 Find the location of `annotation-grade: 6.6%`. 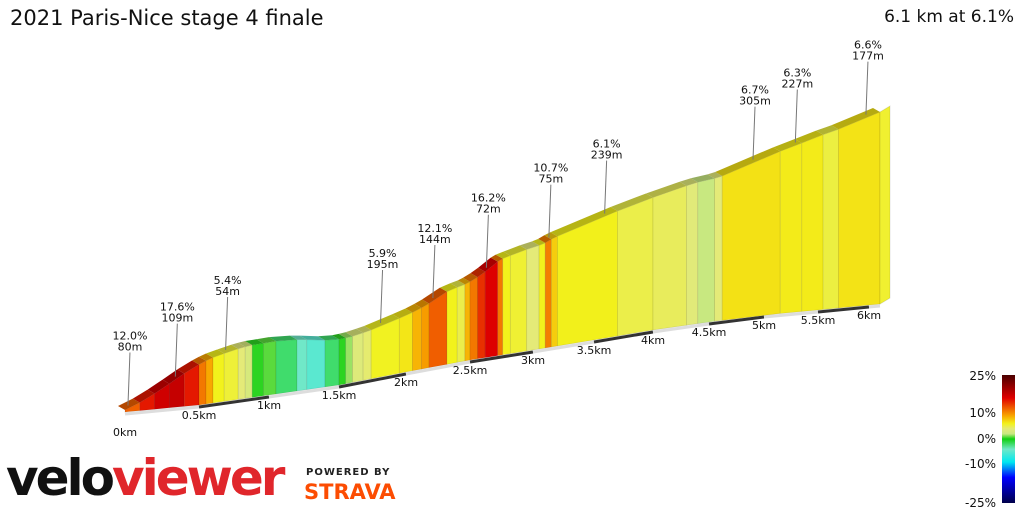

annotation-grade: 6.6% is located at coordinates (868, 45).